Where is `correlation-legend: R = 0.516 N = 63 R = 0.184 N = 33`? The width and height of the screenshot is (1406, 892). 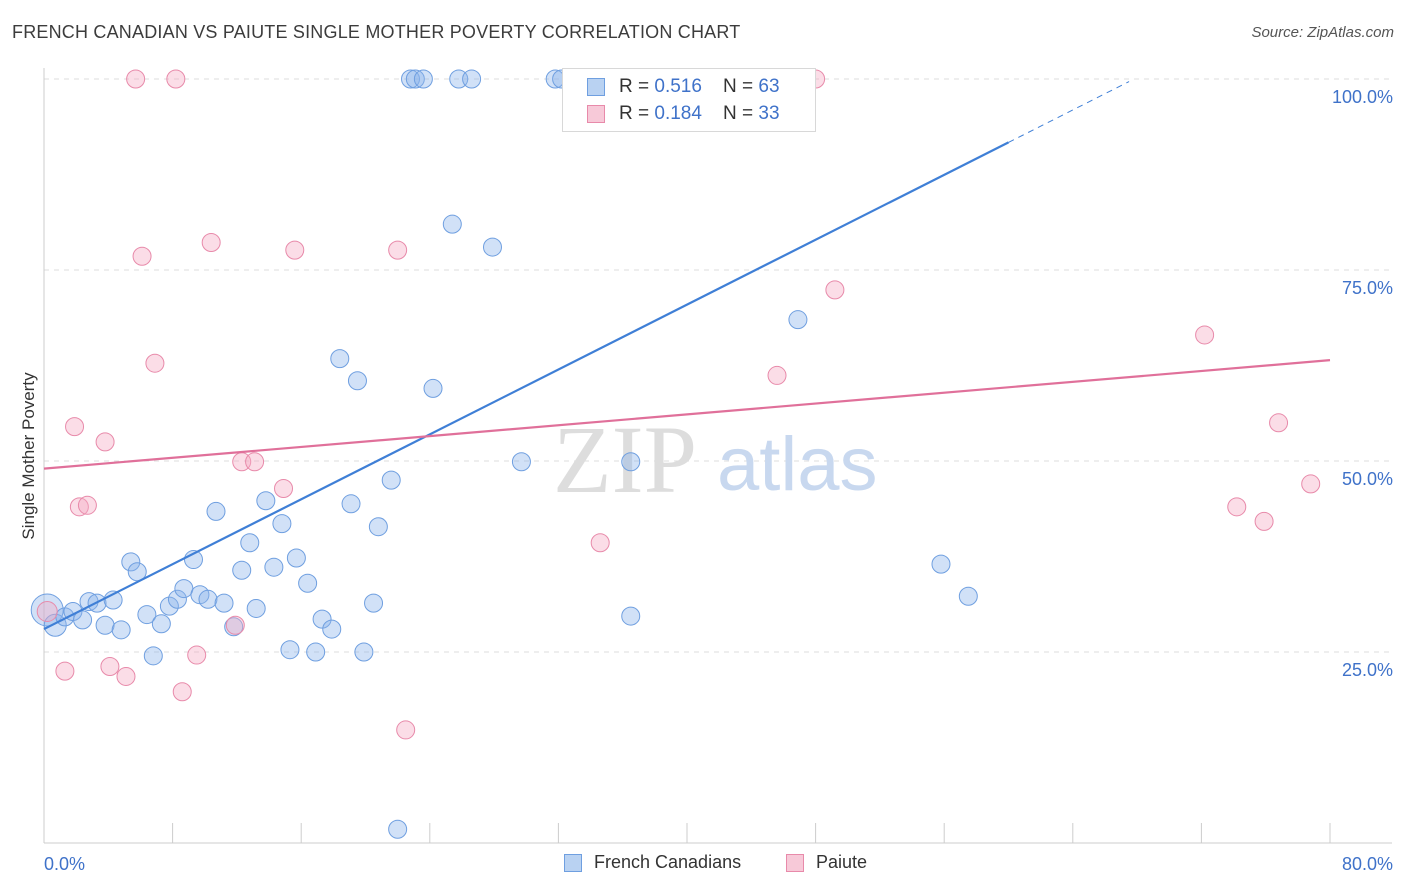 correlation-legend: R = 0.516 N = 63 R = 0.184 N = 33 is located at coordinates (689, 100).